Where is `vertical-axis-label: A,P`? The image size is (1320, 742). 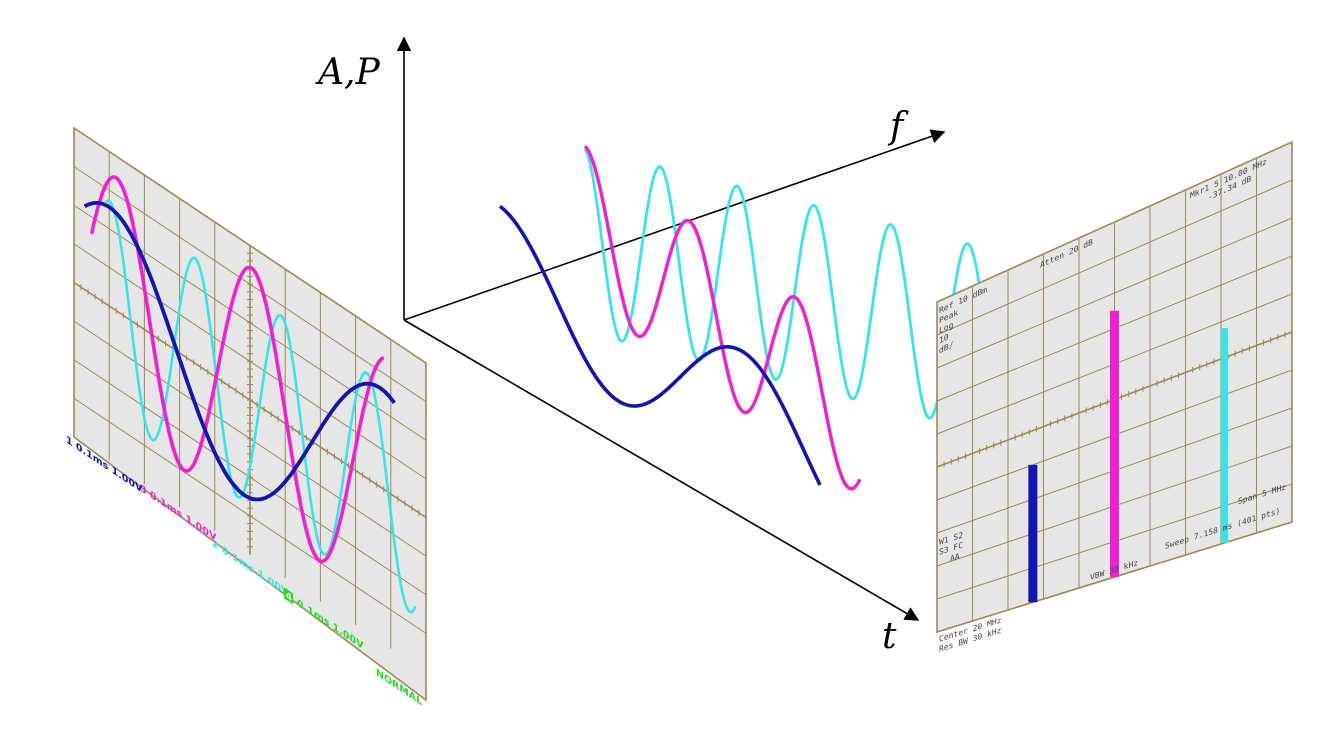
vertical-axis-label: A,P is located at coordinates (347, 72).